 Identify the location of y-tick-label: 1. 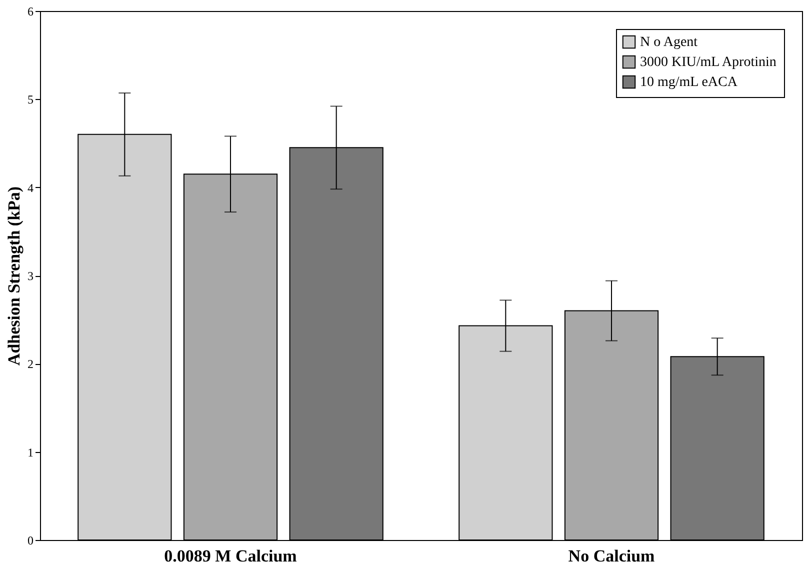
(31, 452).